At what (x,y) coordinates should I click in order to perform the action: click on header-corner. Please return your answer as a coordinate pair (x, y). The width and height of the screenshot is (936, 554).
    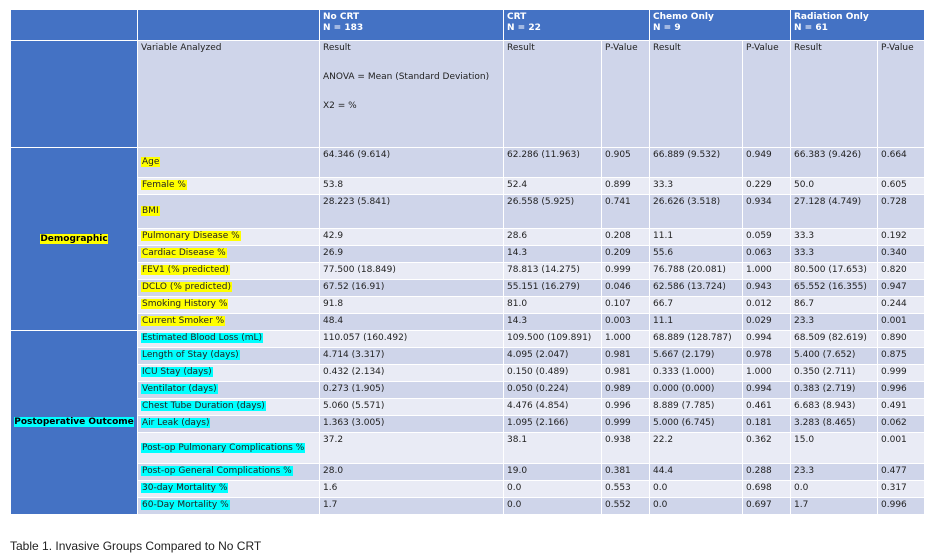
    Looking at the image, I should click on (74, 25).